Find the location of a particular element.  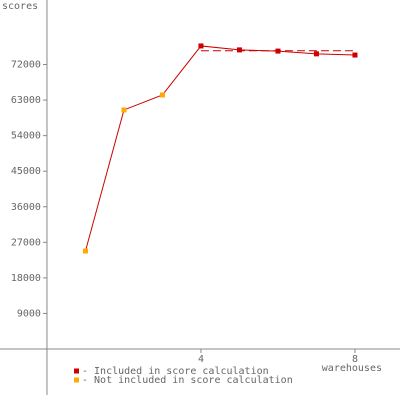

y-tick-label: 63000 is located at coordinates (26, 100).